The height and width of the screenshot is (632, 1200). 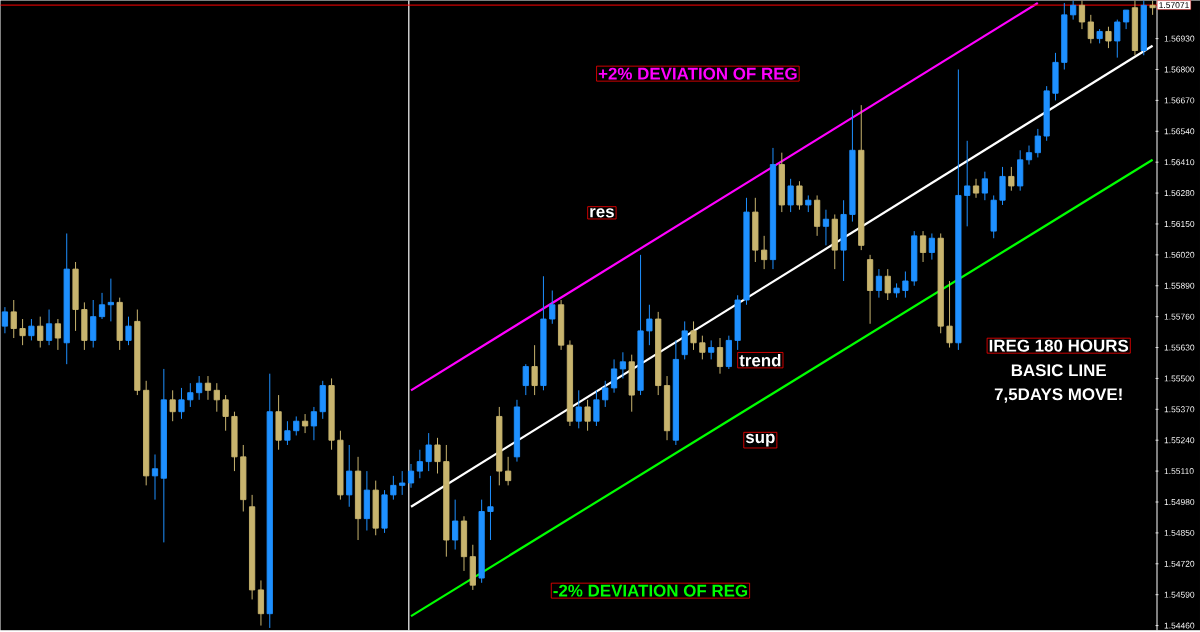 What do you see at coordinates (1179, 285) in the screenshot?
I see `y-tick-label: 1.55890` at bounding box center [1179, 285].